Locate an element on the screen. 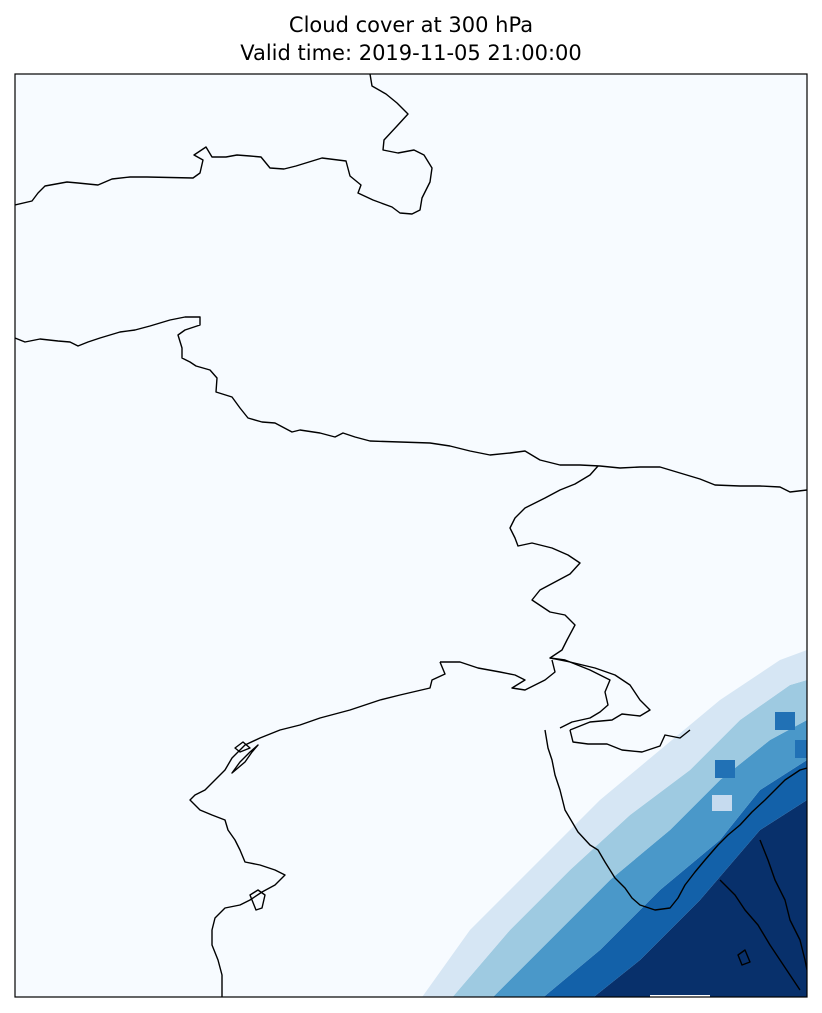 Image resolution: width=822 pixels, height=1013 pixels. map-title-line1: Cloud cover at 300 hPa is located at coordinates (411, 25).